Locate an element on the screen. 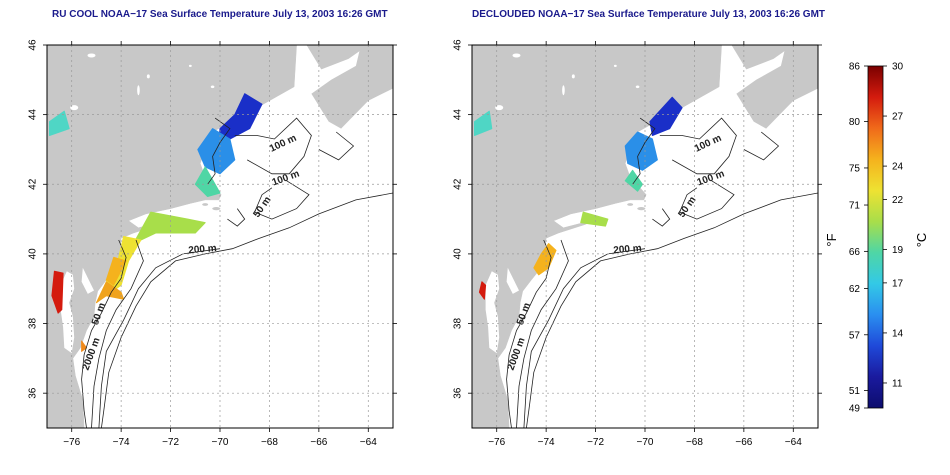 The image size is (950, 475). sst-coldest-patch is located at coordinates (666, 116).